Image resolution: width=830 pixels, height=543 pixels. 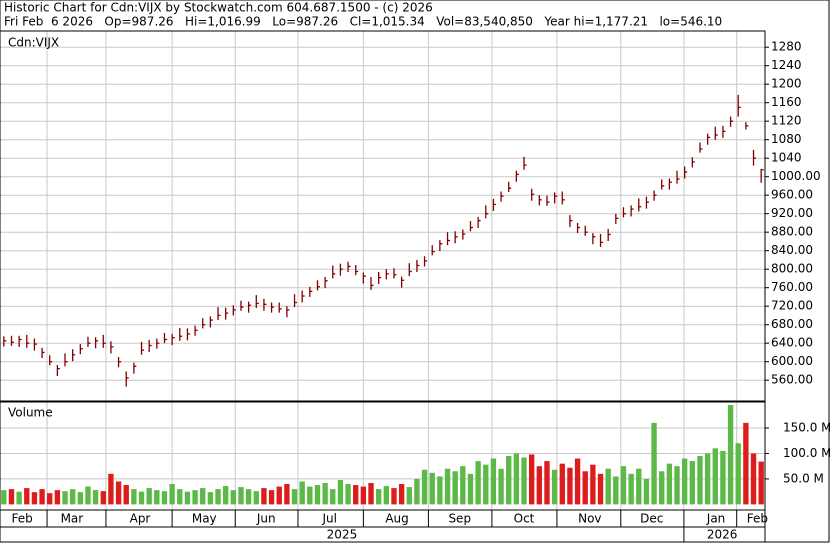 What do you see at coordinates (786, 121) in the screenshot?
I see `y-tick-label: 1120` at bounding box center [786, 121].